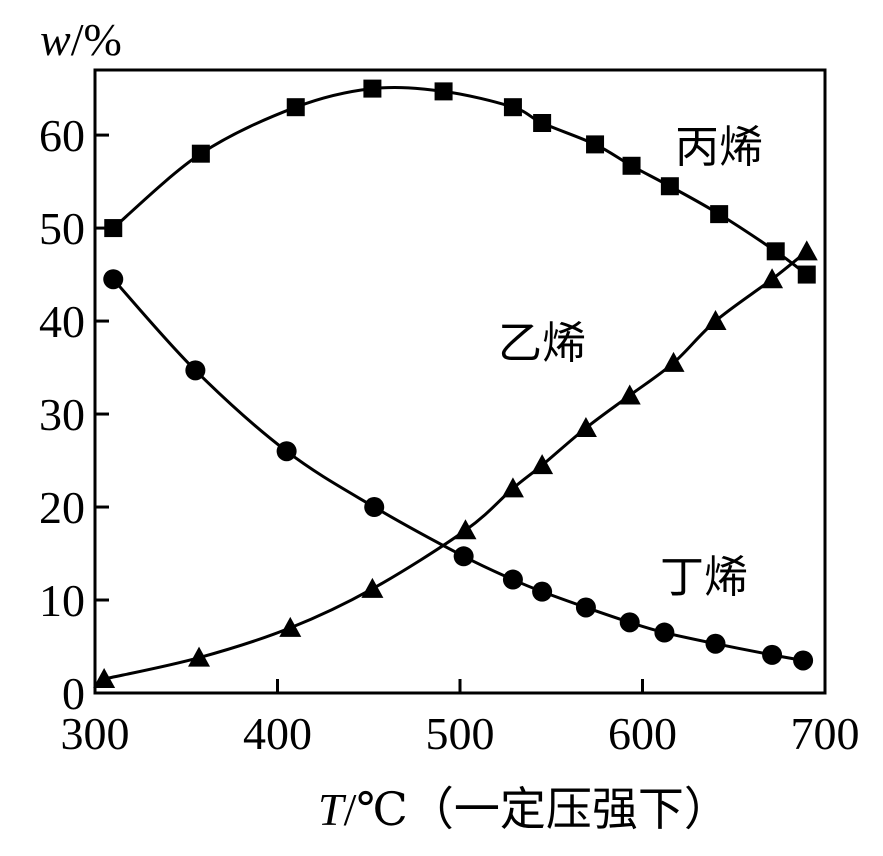  Describe the element at coordinates (62, 600) in the screenshot. I see `y-tick-label: 10` at that location.